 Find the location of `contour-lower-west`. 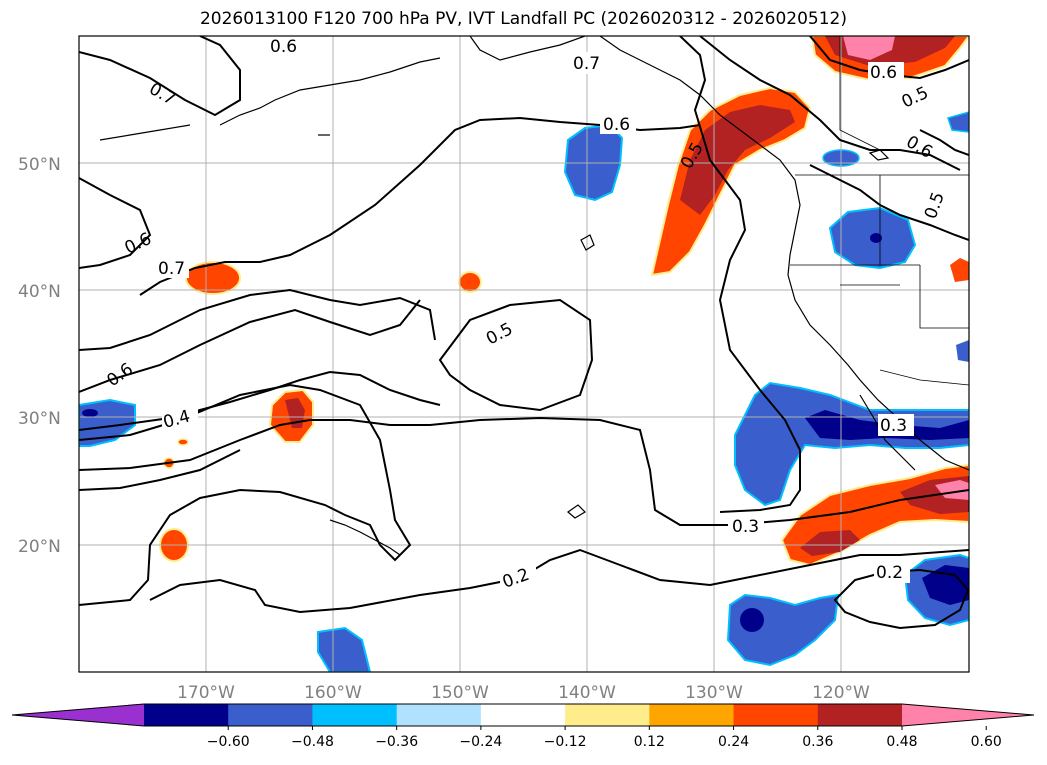

contour-lower-west is located at coordinates (160, 470).